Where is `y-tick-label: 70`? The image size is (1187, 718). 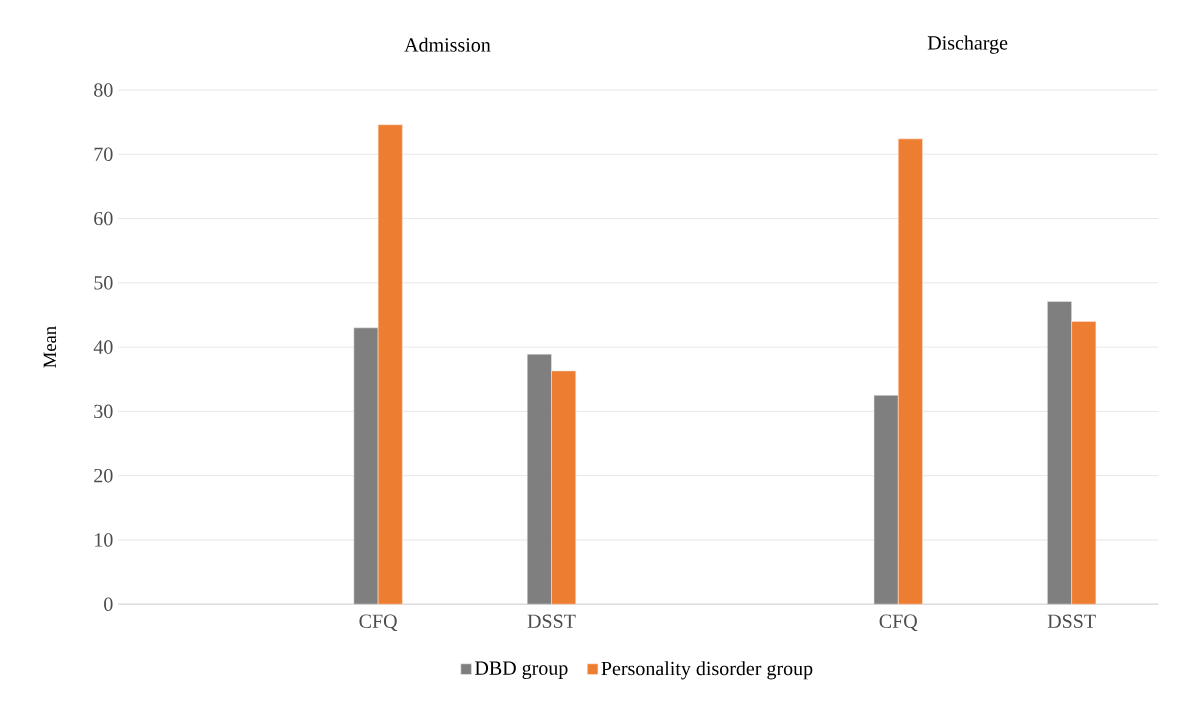 y-tick-label: 70 is located at coordinates (103, 154).